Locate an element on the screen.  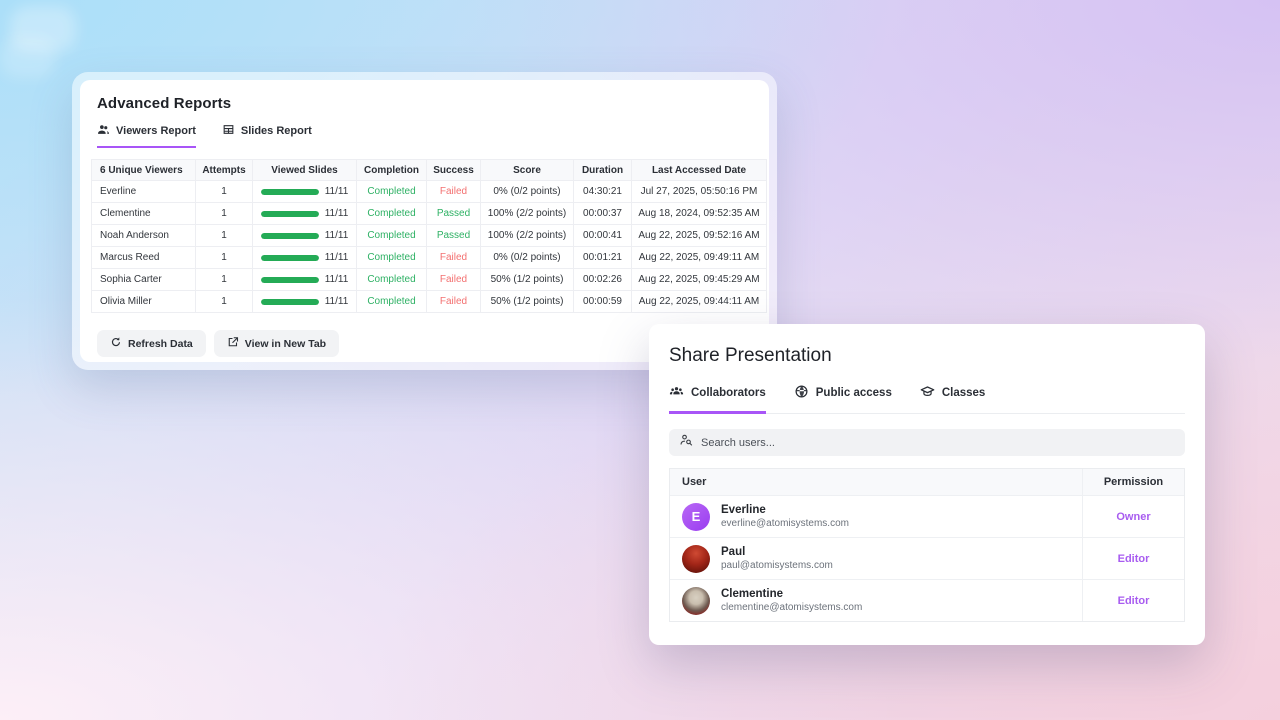
duration: 00:00:37 is located at coordinates (602, 213).